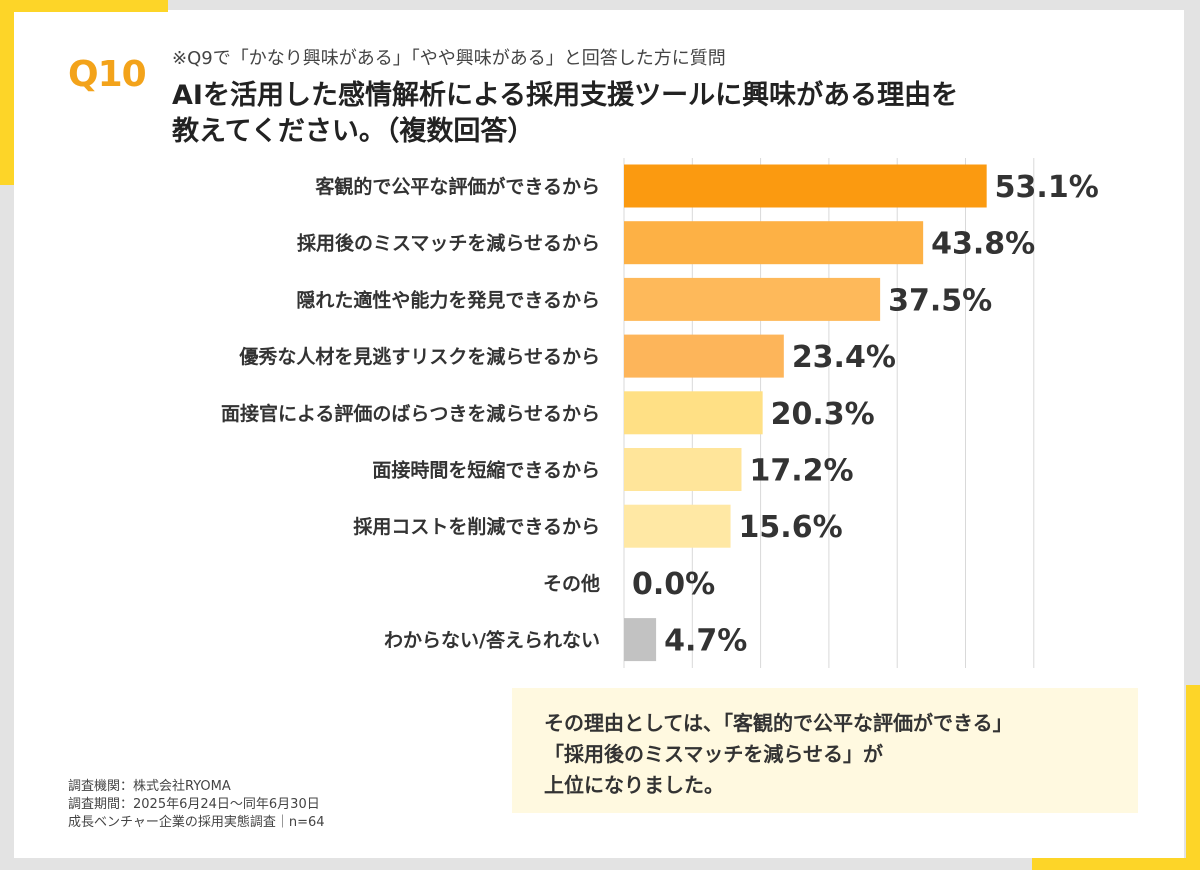 This screenshot has width=1200, height=870. I want to click on question-number: Q10, so click(107, 74).